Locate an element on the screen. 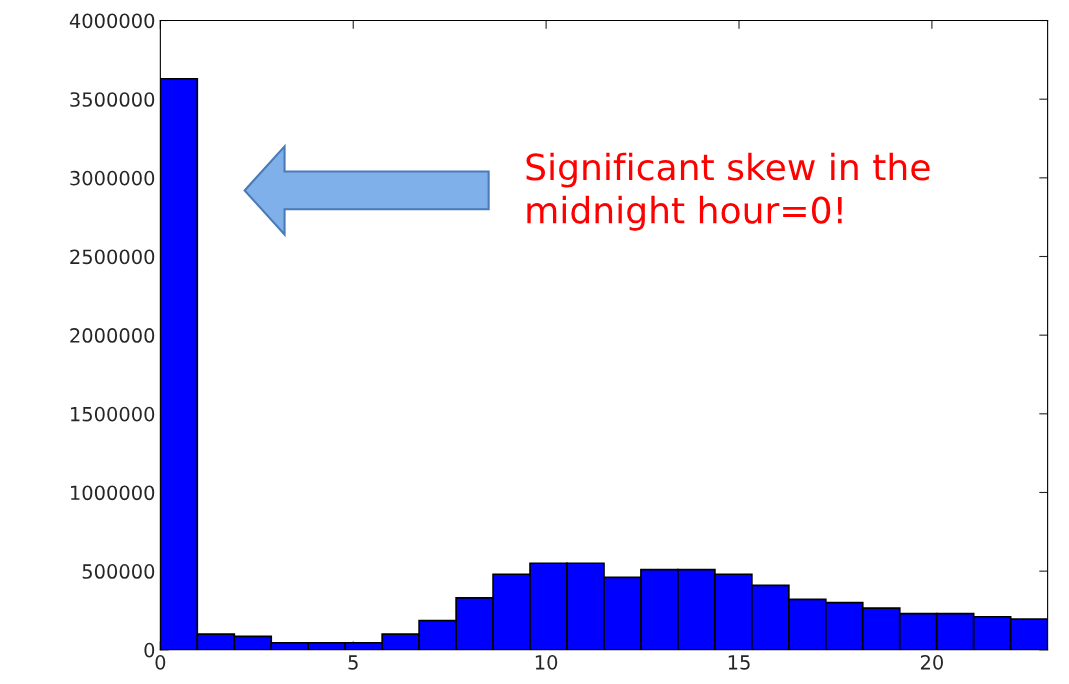 Image resolution: width=1069 pixels, height=684 pixels. x-tick-label: 5 is located at coordinates (353, 662).